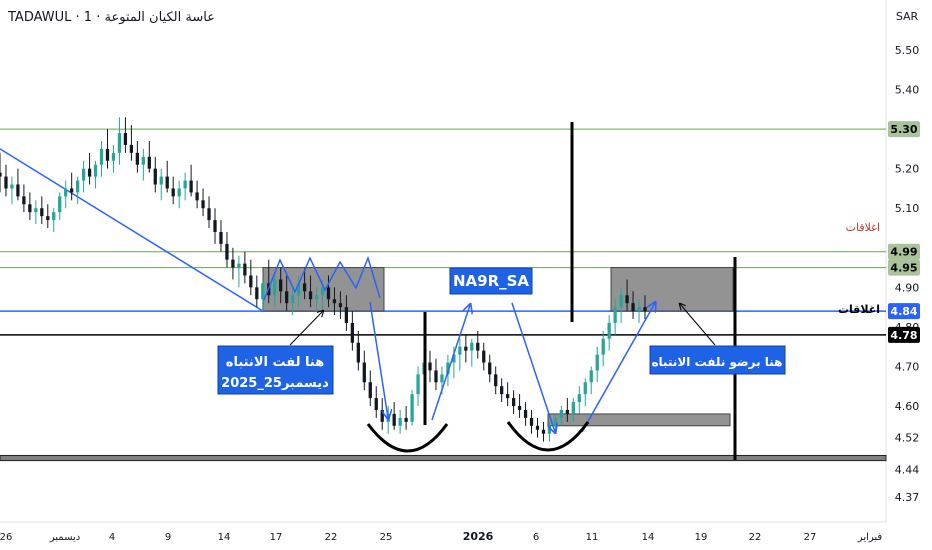 This screenshot has height=550, width=932. Describe the element at coordinates (810, 537) in the screenshot. I see `x-tick-label: 27` at that location.